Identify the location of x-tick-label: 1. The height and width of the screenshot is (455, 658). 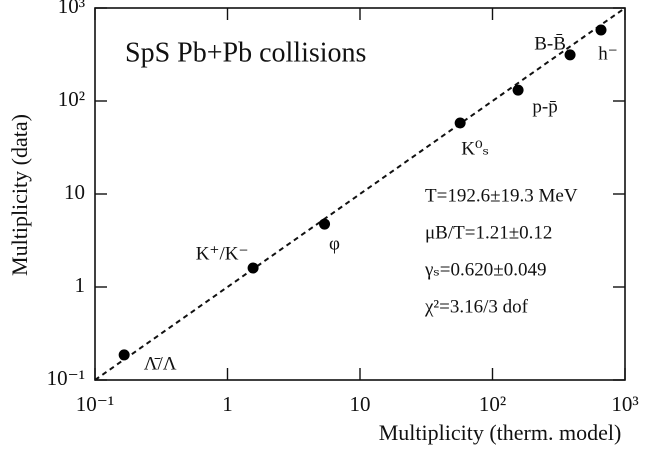
(227, 404).